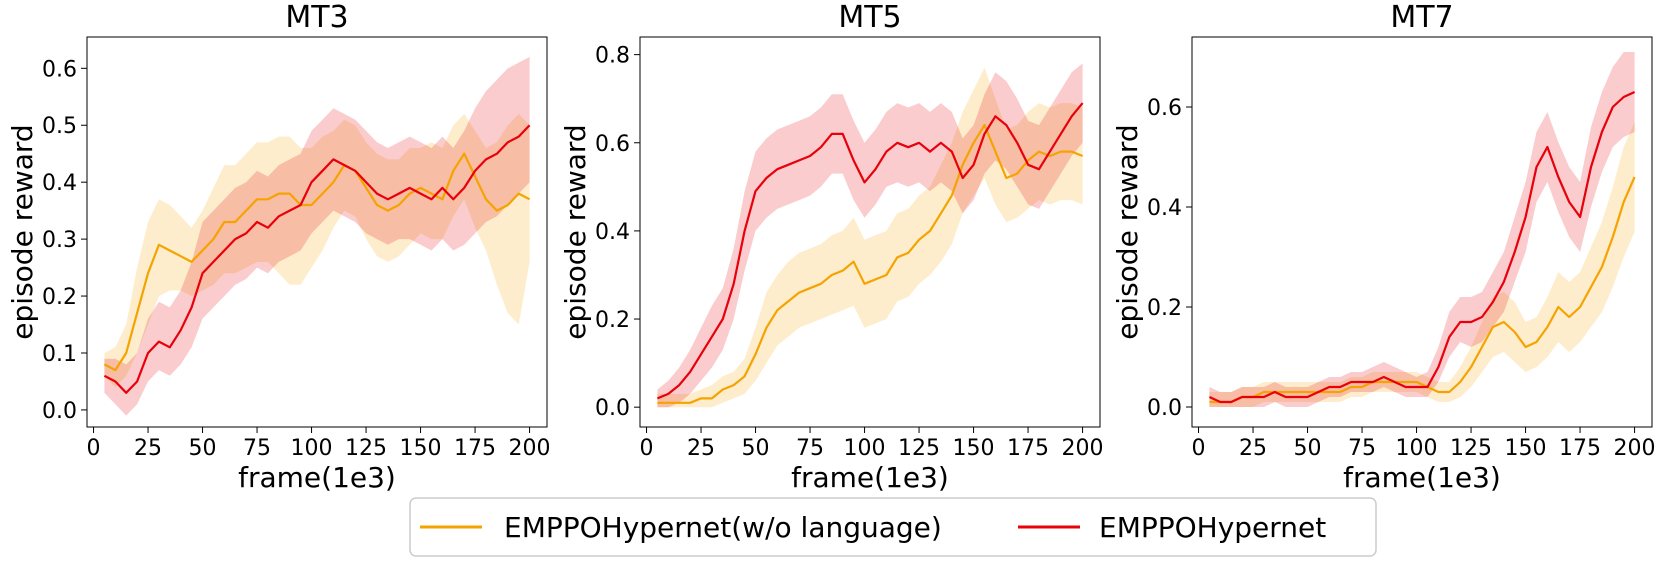 Image resolution: width=1661 pixels, height=561 pixels. Describe the element at coordinates (316, 17) in the screenshot. I see `chart-title: MT3` at that location.